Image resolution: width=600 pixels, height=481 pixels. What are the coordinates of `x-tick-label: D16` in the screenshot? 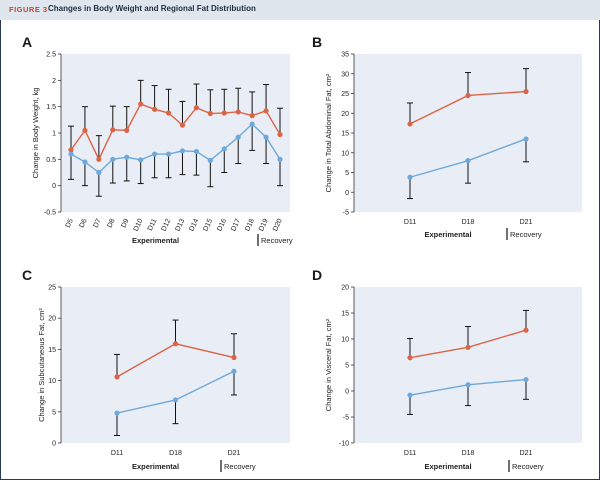 It's located at (222, 225).